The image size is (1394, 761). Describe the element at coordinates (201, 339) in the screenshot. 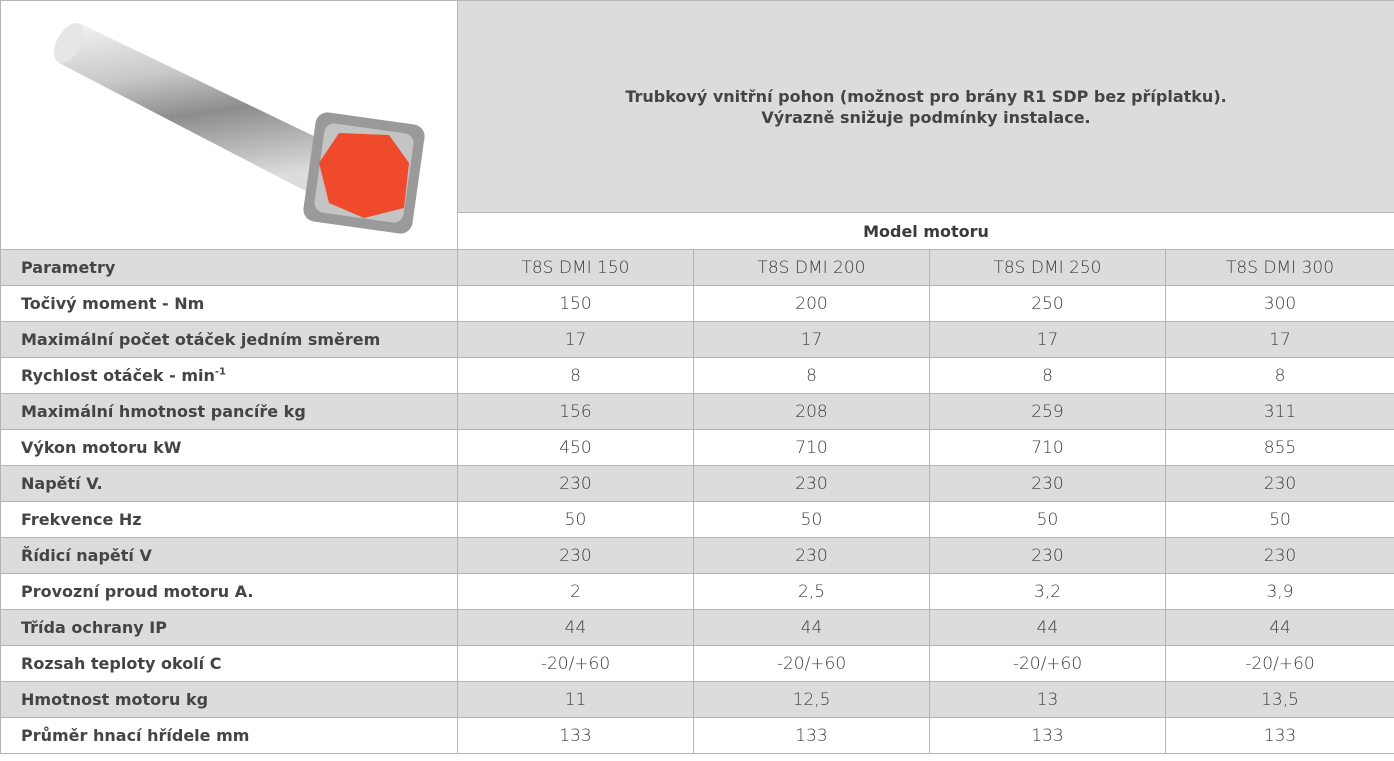

I see `row-label: Maximální počet otáček jedním směrem` at that location.